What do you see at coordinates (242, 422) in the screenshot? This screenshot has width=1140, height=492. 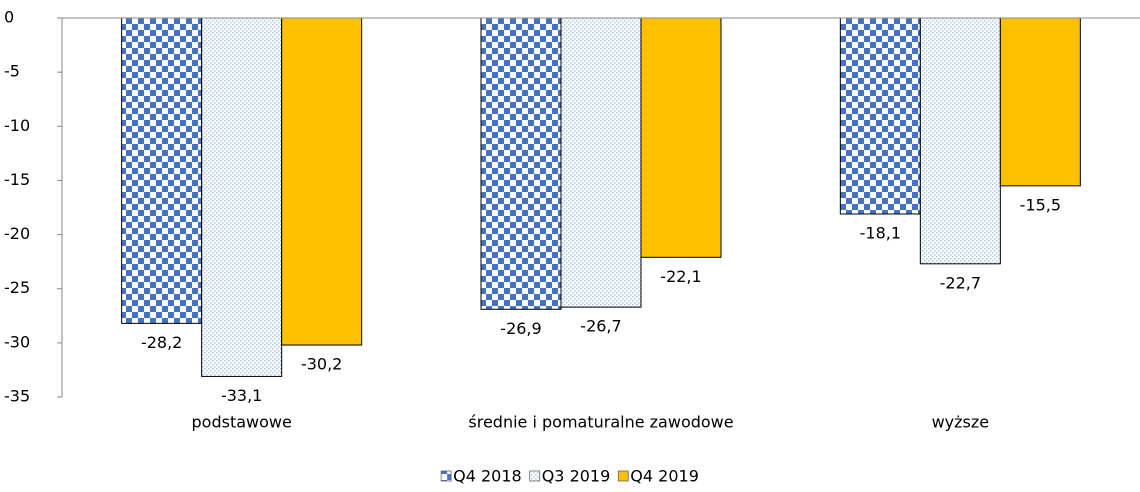 I see `x-tick-label: podstawowe` at bounding box center [242, 422].